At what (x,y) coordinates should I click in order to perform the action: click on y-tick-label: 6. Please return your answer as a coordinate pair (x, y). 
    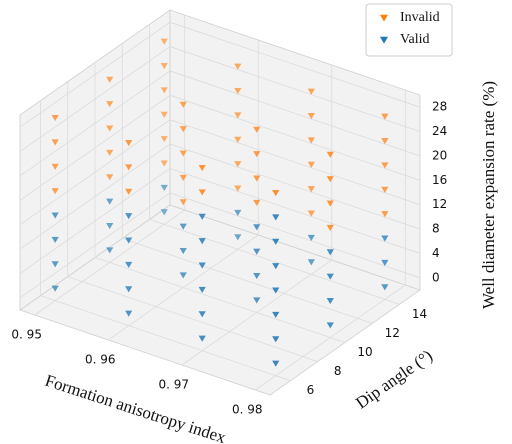
    Looking at the image, I should click on (311, 390).